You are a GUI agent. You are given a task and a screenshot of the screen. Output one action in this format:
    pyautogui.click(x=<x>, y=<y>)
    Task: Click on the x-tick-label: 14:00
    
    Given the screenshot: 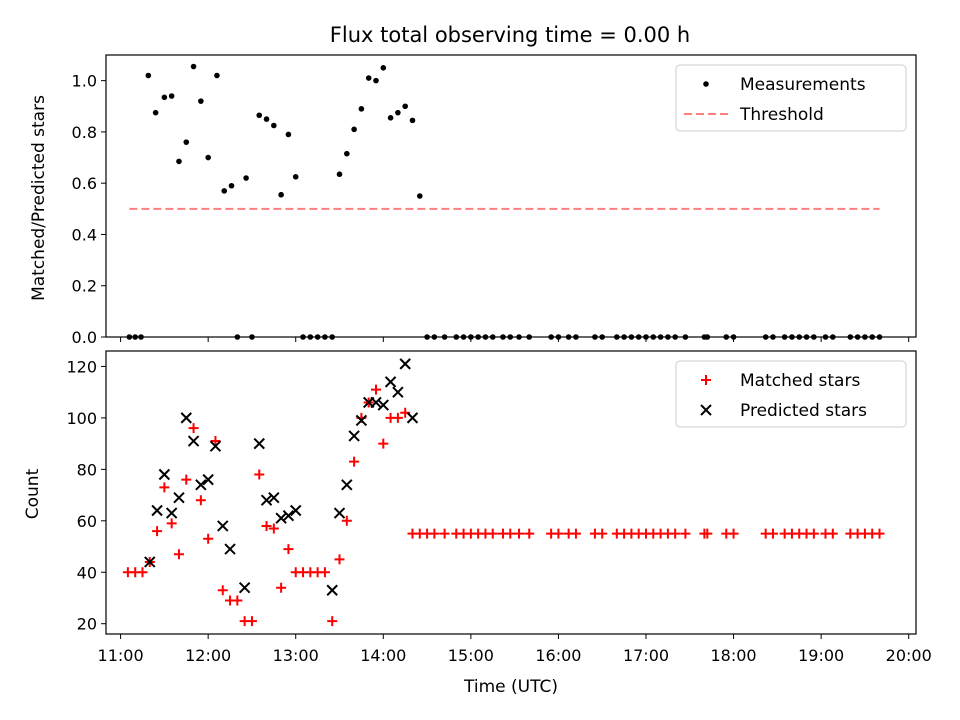 What is the action you would take?
    pyautogui.click(x=383, y=655)
    